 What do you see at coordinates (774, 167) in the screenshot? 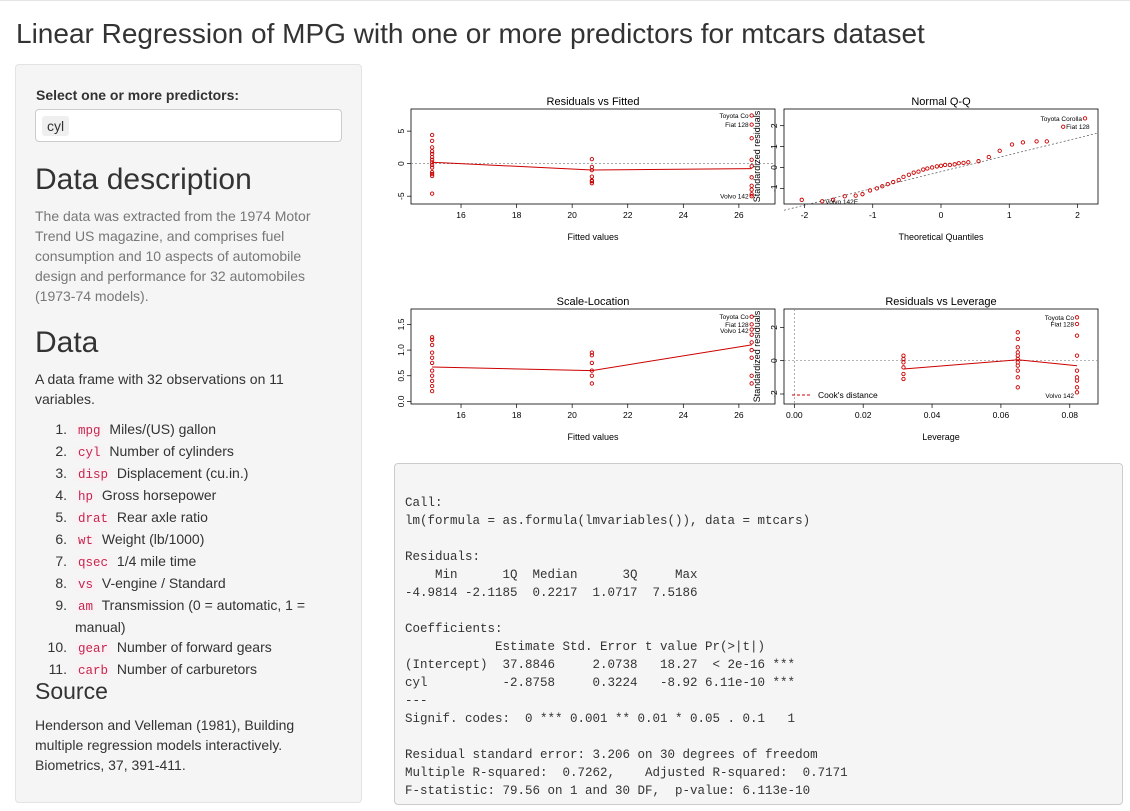
I see `y-tick-label: 0` at bounding box center [774, 167].